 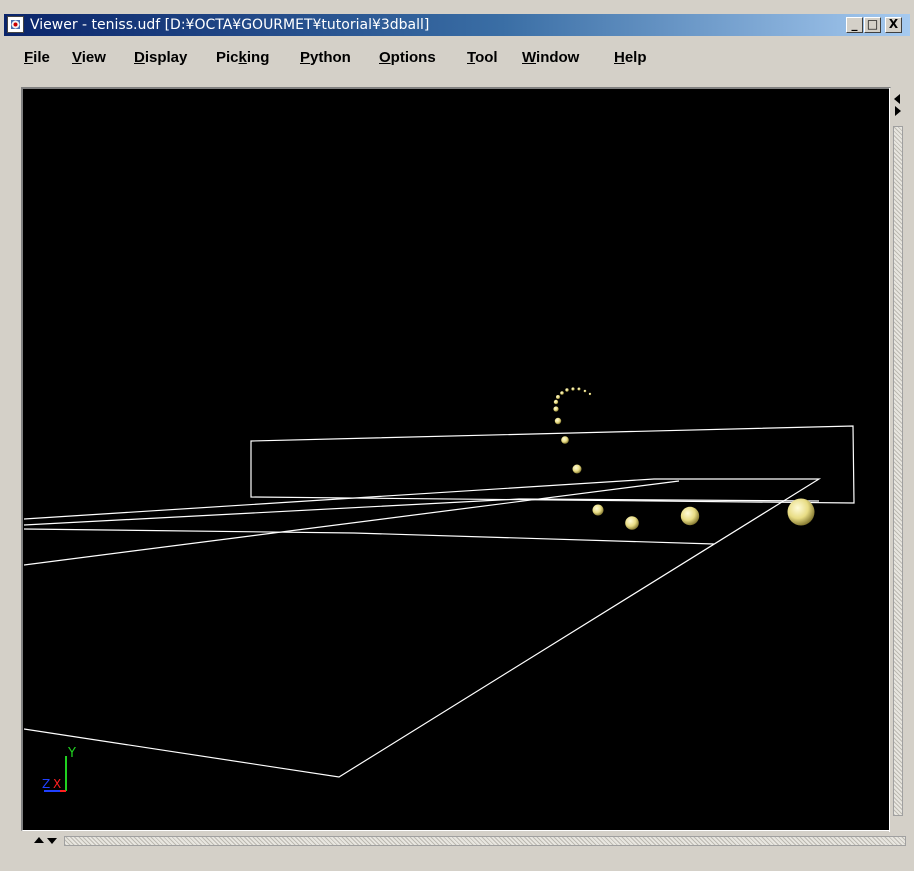 What do you see at coordinates (37, 57) in the screenshot?
I see `menu-file: File` at bounding box center [37, 57].